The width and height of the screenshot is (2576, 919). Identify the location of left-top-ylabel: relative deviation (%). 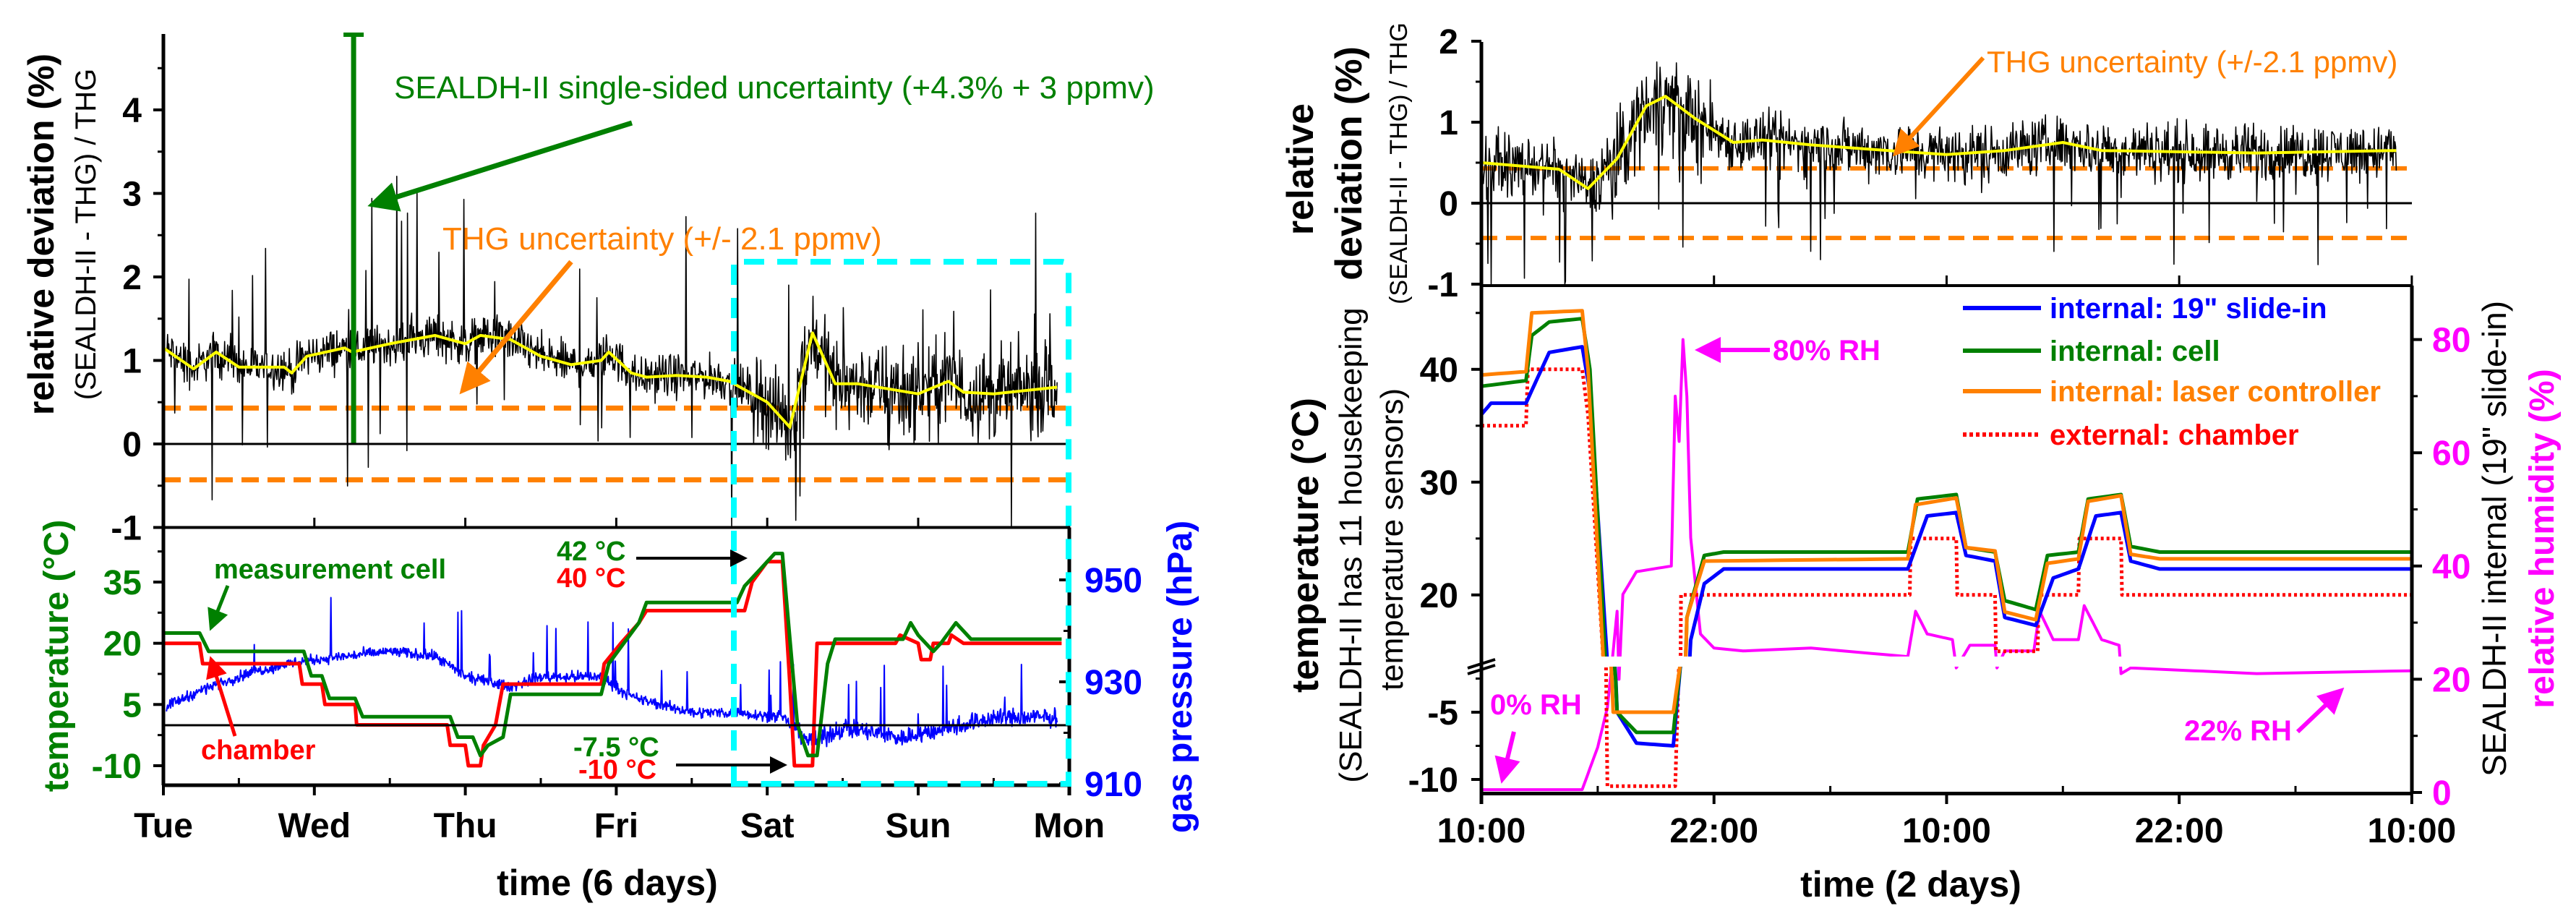
(41, 234).